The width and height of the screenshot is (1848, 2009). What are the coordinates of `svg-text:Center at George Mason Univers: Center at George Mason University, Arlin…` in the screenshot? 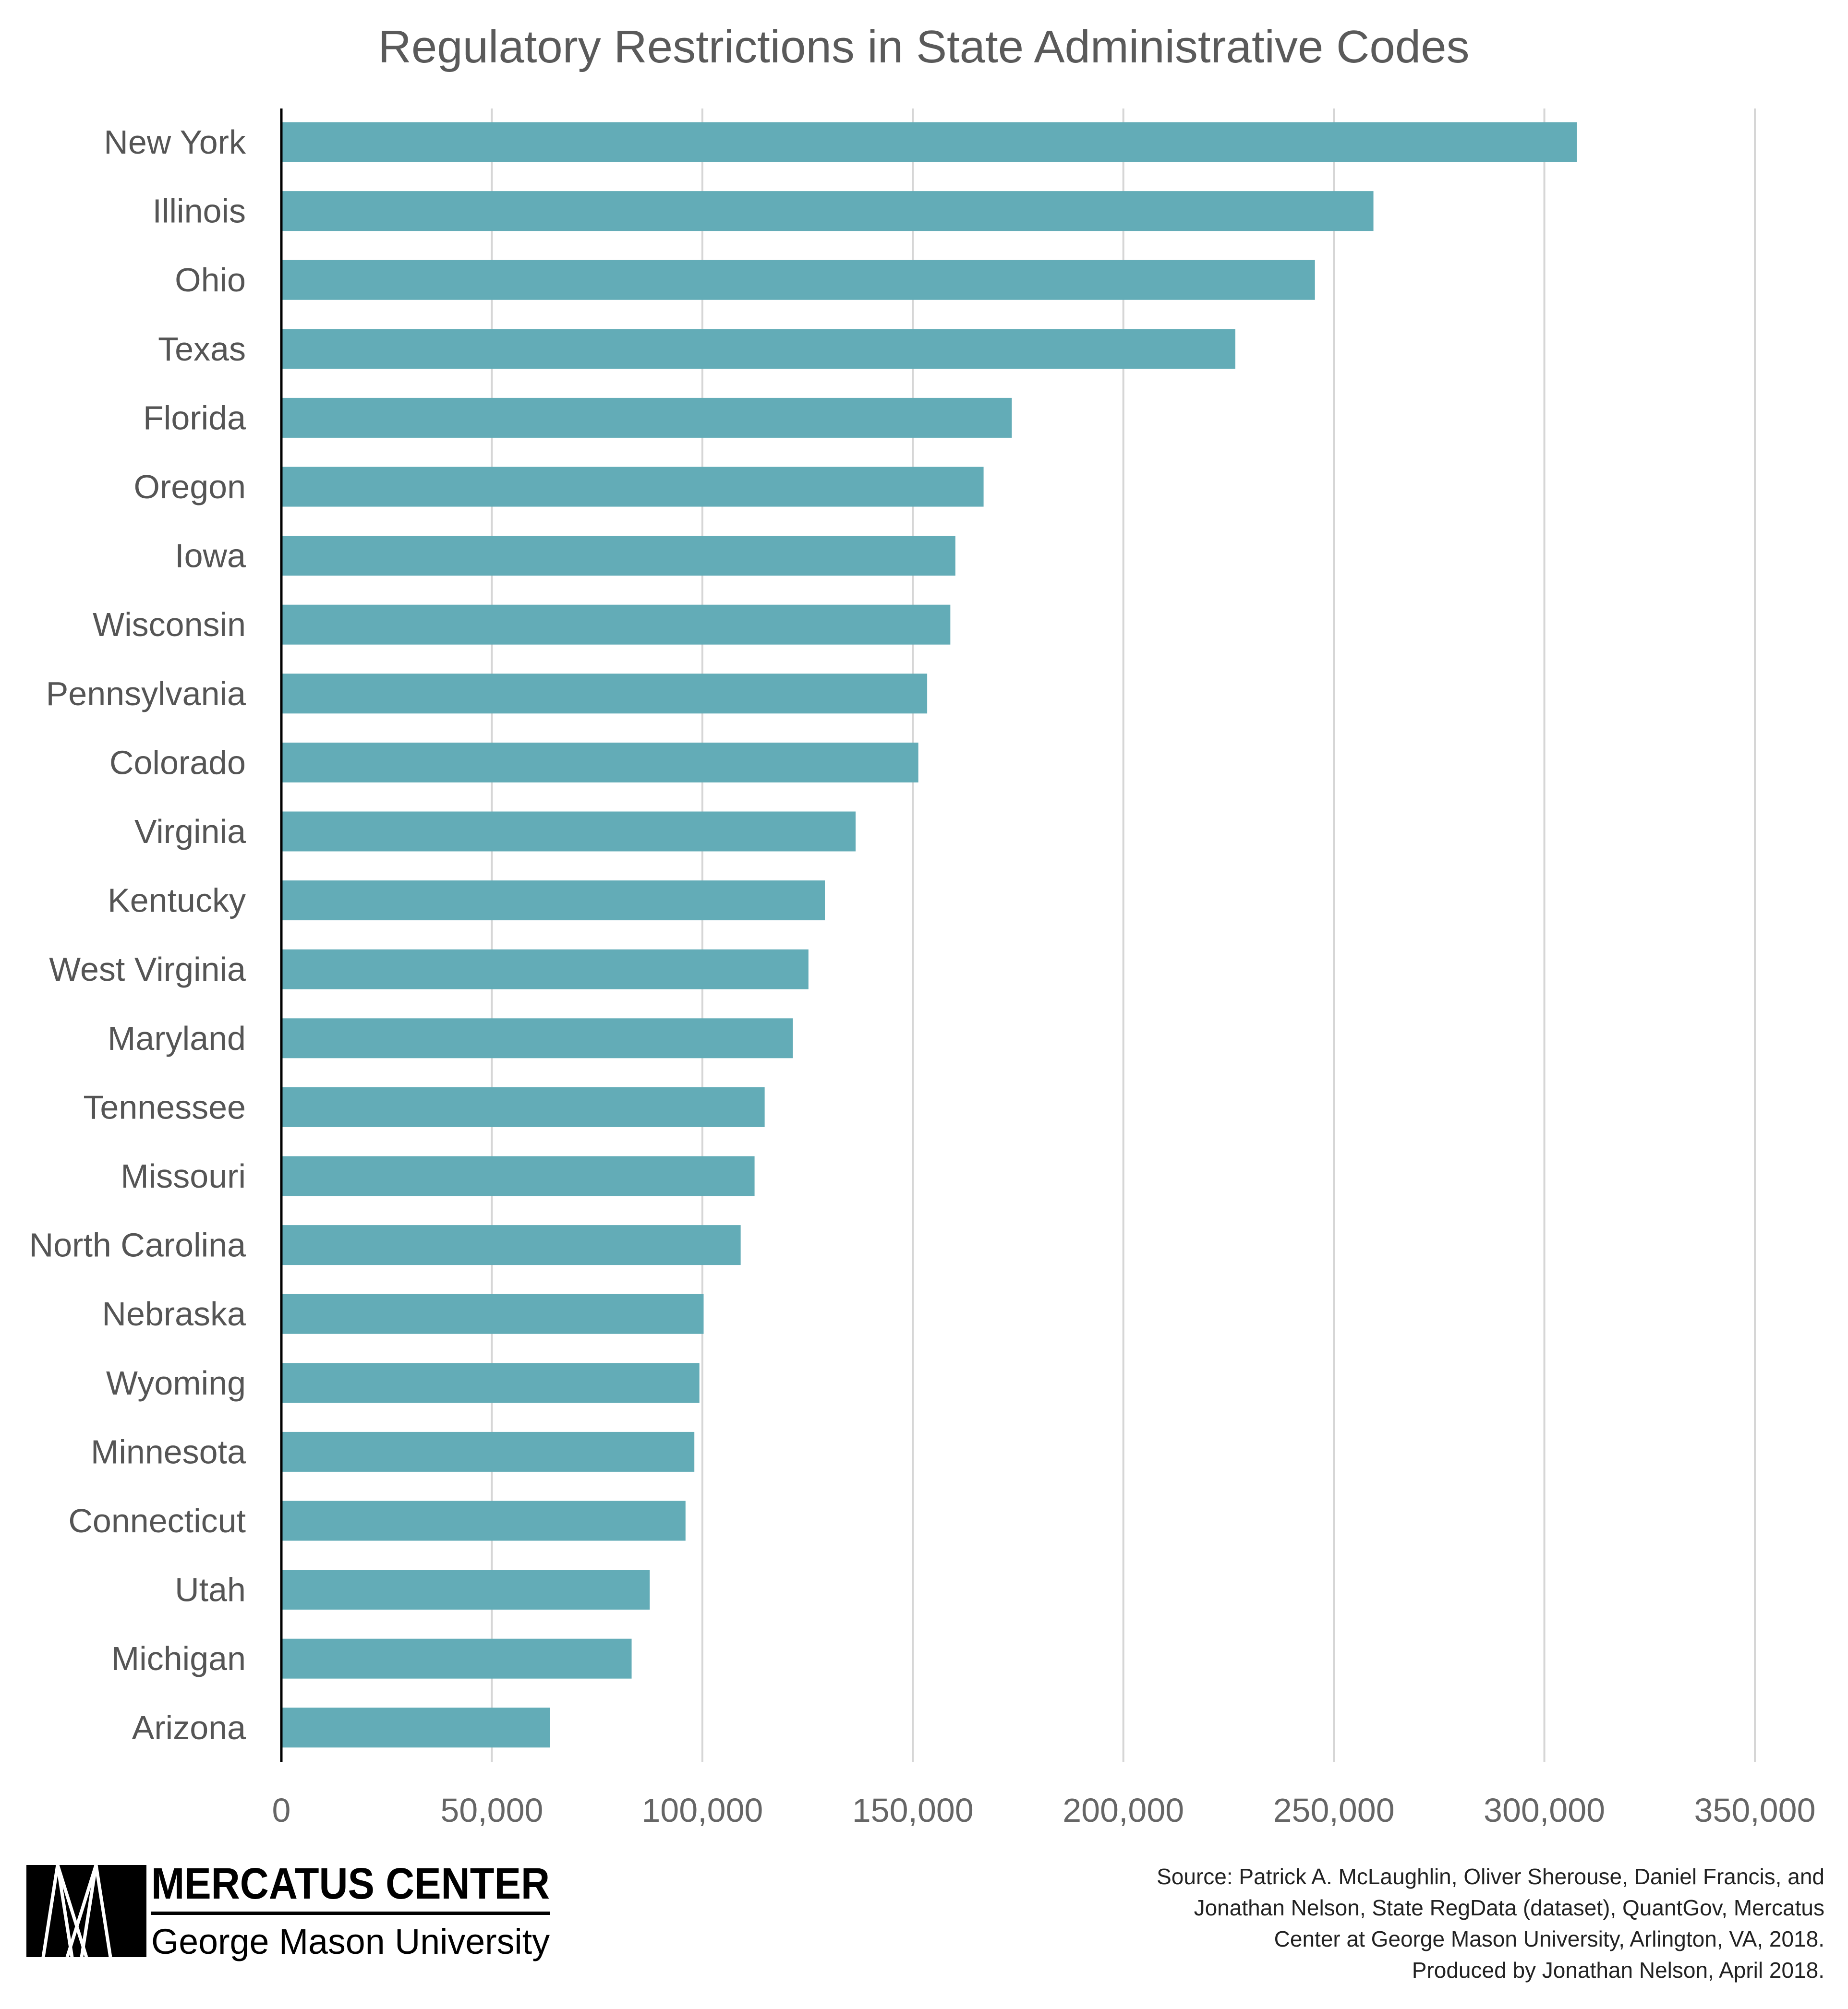 It's located at (1549, 1938).